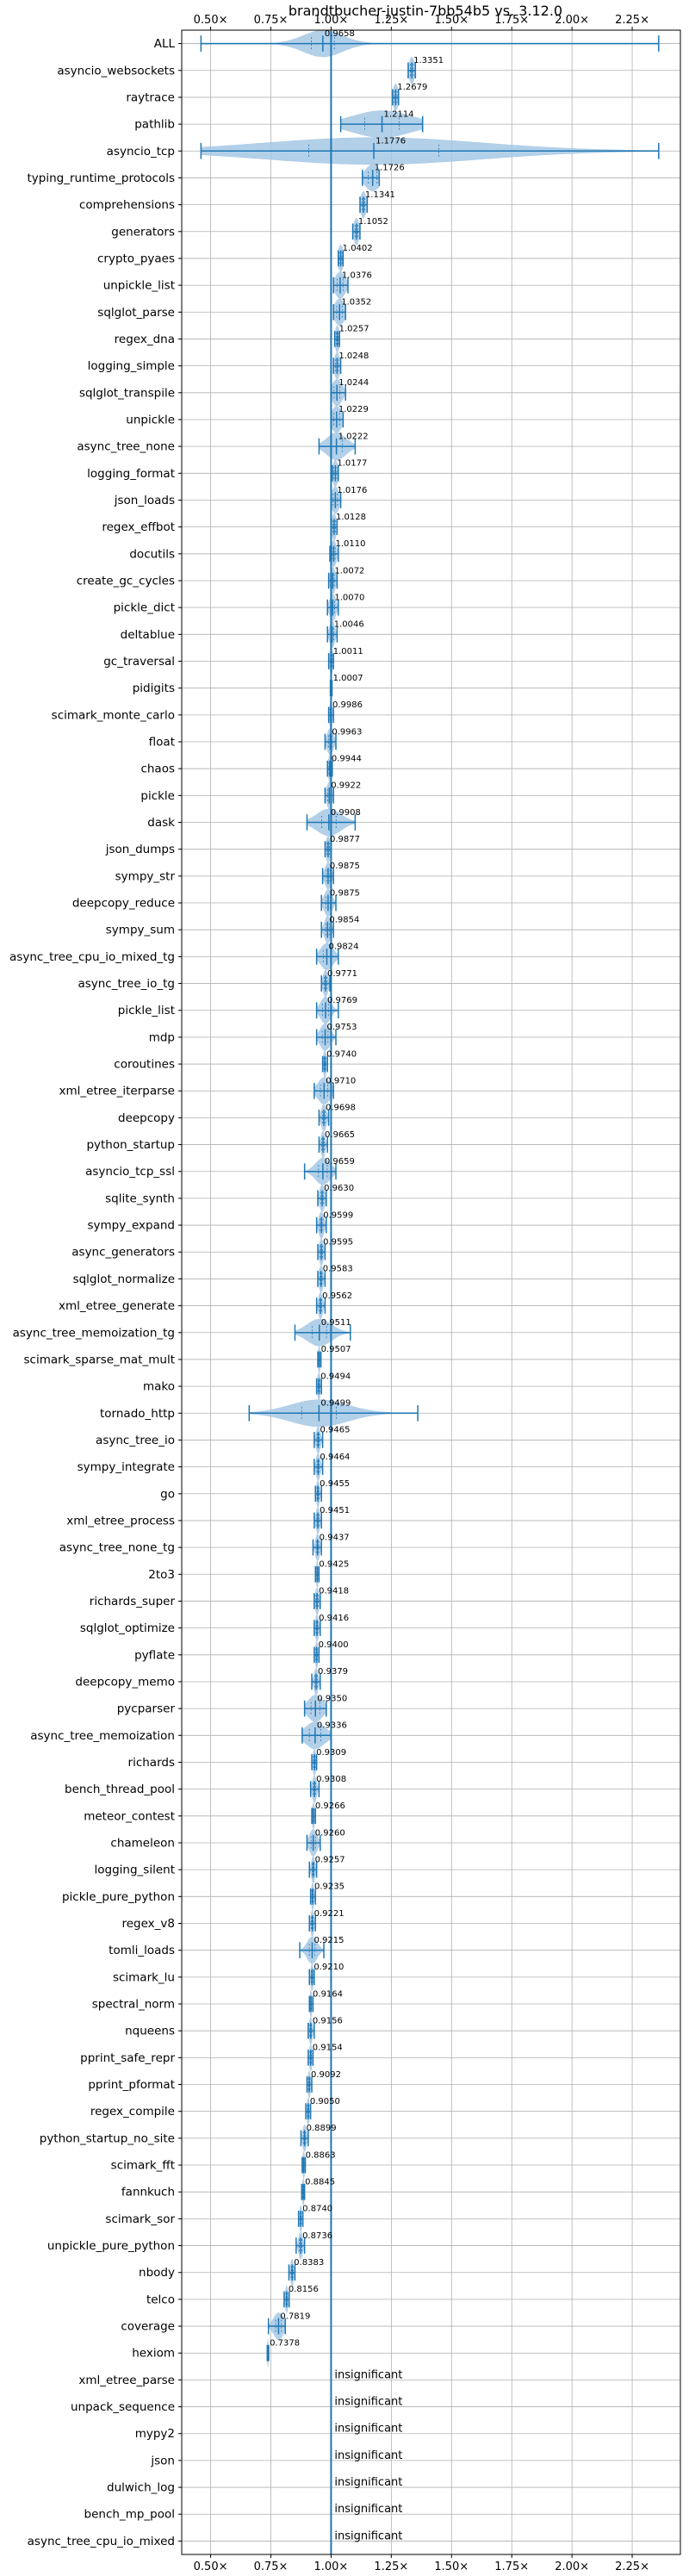 This screenshot has height=2576, width=689. Describe the element at coordinates (126, 2381) in the screenshot. I see `row-label: xml_etree_parse` at that location.